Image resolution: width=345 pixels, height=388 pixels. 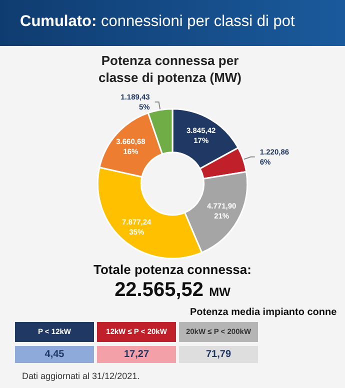 I want to click on text: Totale potenza connessa:, so click(x=172, y=269).